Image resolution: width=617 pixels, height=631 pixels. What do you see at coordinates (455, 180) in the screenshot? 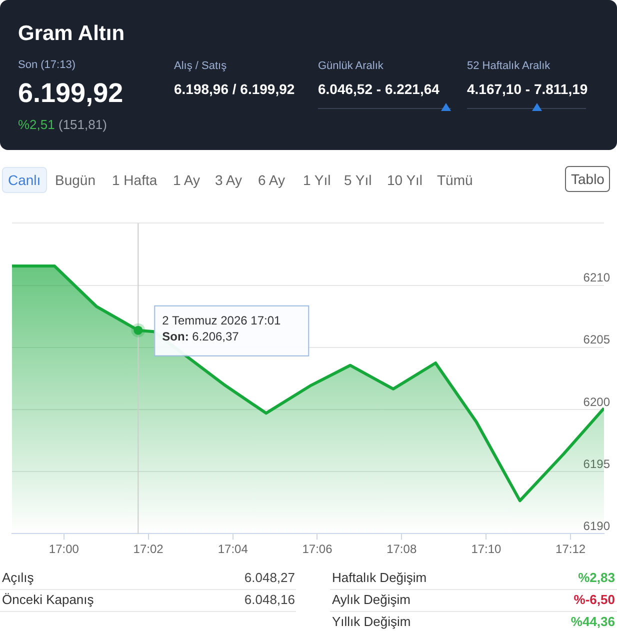
I see `text: Tümü` at bounding box center [455, 180].